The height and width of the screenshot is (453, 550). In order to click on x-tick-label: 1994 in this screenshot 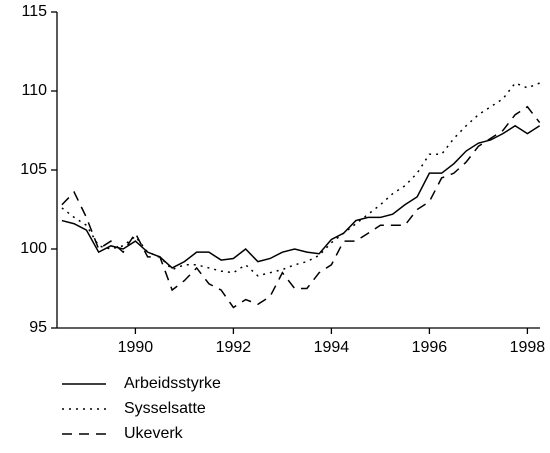, I will do `click(332, 347)`.